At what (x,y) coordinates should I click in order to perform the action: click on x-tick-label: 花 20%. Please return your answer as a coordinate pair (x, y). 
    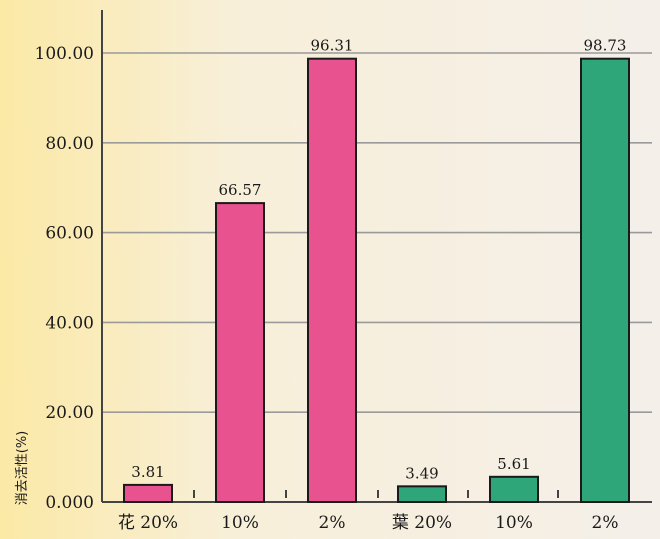
    Looking at the image, I should click on (148, 523).